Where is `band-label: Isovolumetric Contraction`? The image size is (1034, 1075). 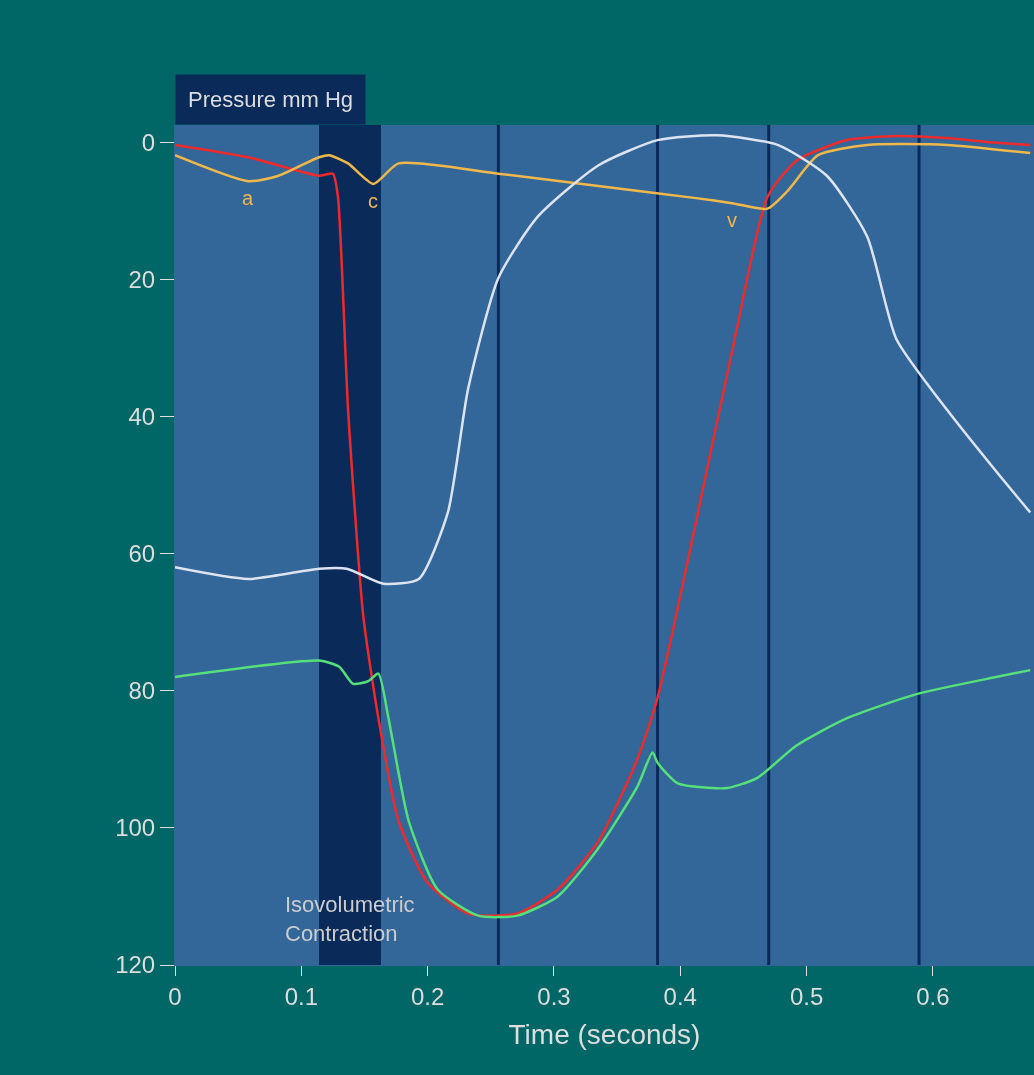 band-label: Isovolumetric Contraction is located at coordinates (350, 919).